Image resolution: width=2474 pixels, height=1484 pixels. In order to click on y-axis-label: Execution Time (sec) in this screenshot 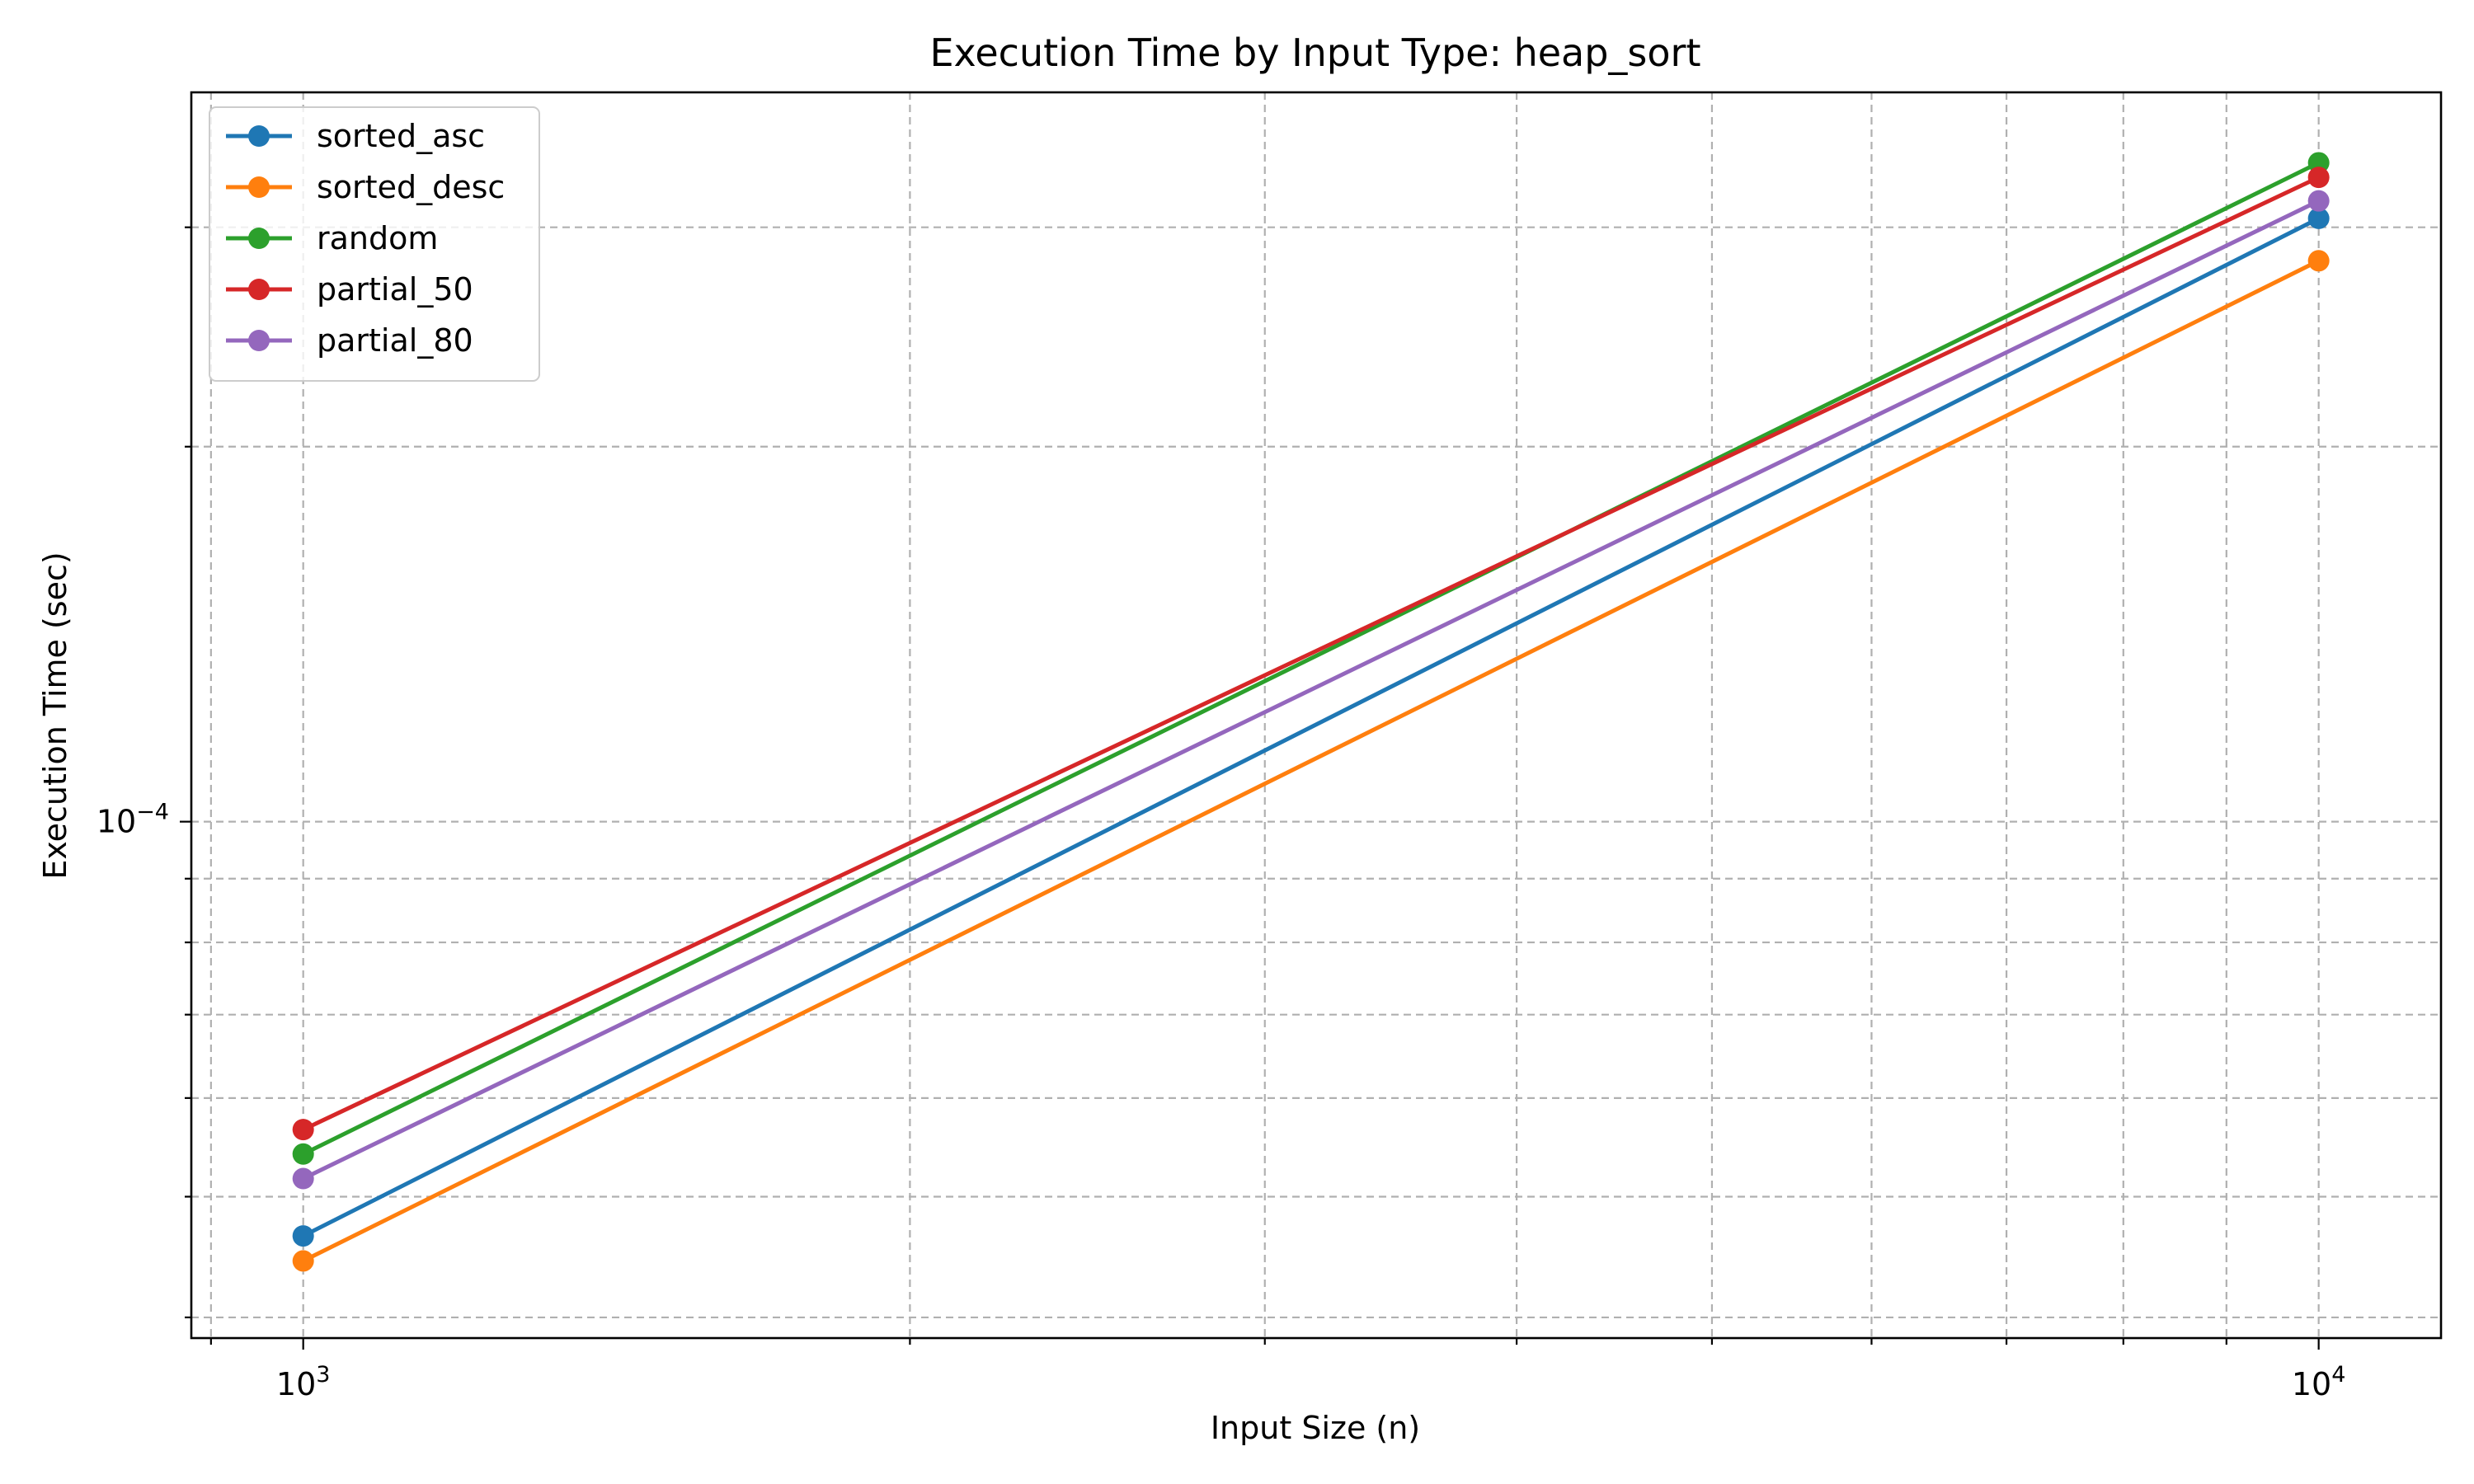, I will do `click(55, 715)`.